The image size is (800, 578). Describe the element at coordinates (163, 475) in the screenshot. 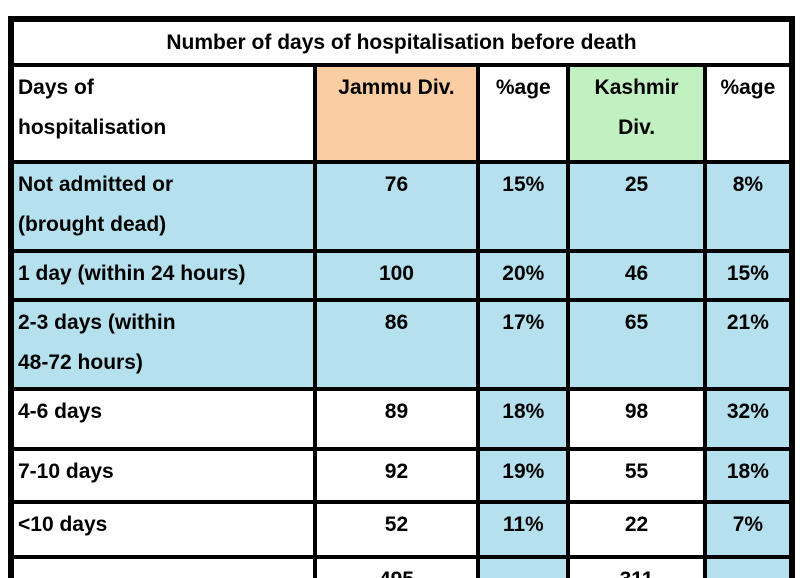

I see `row-label-cell: 7-10 days` at that location.